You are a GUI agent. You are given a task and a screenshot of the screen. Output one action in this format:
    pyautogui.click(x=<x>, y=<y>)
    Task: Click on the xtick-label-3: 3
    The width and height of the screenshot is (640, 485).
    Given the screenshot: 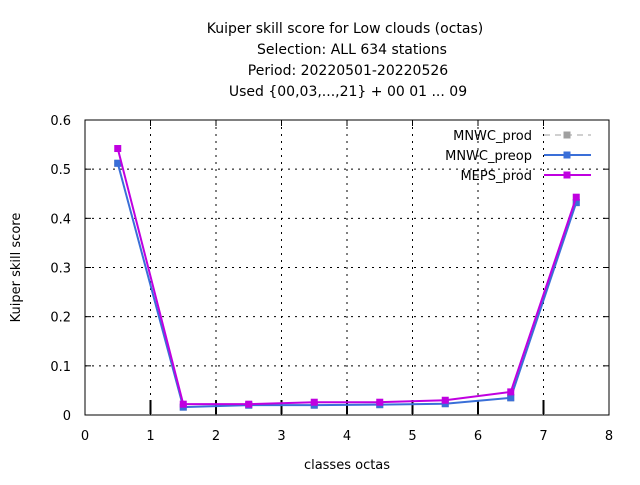 What is the action you would take?
    pyautogui.click(x=281, y=436)
    